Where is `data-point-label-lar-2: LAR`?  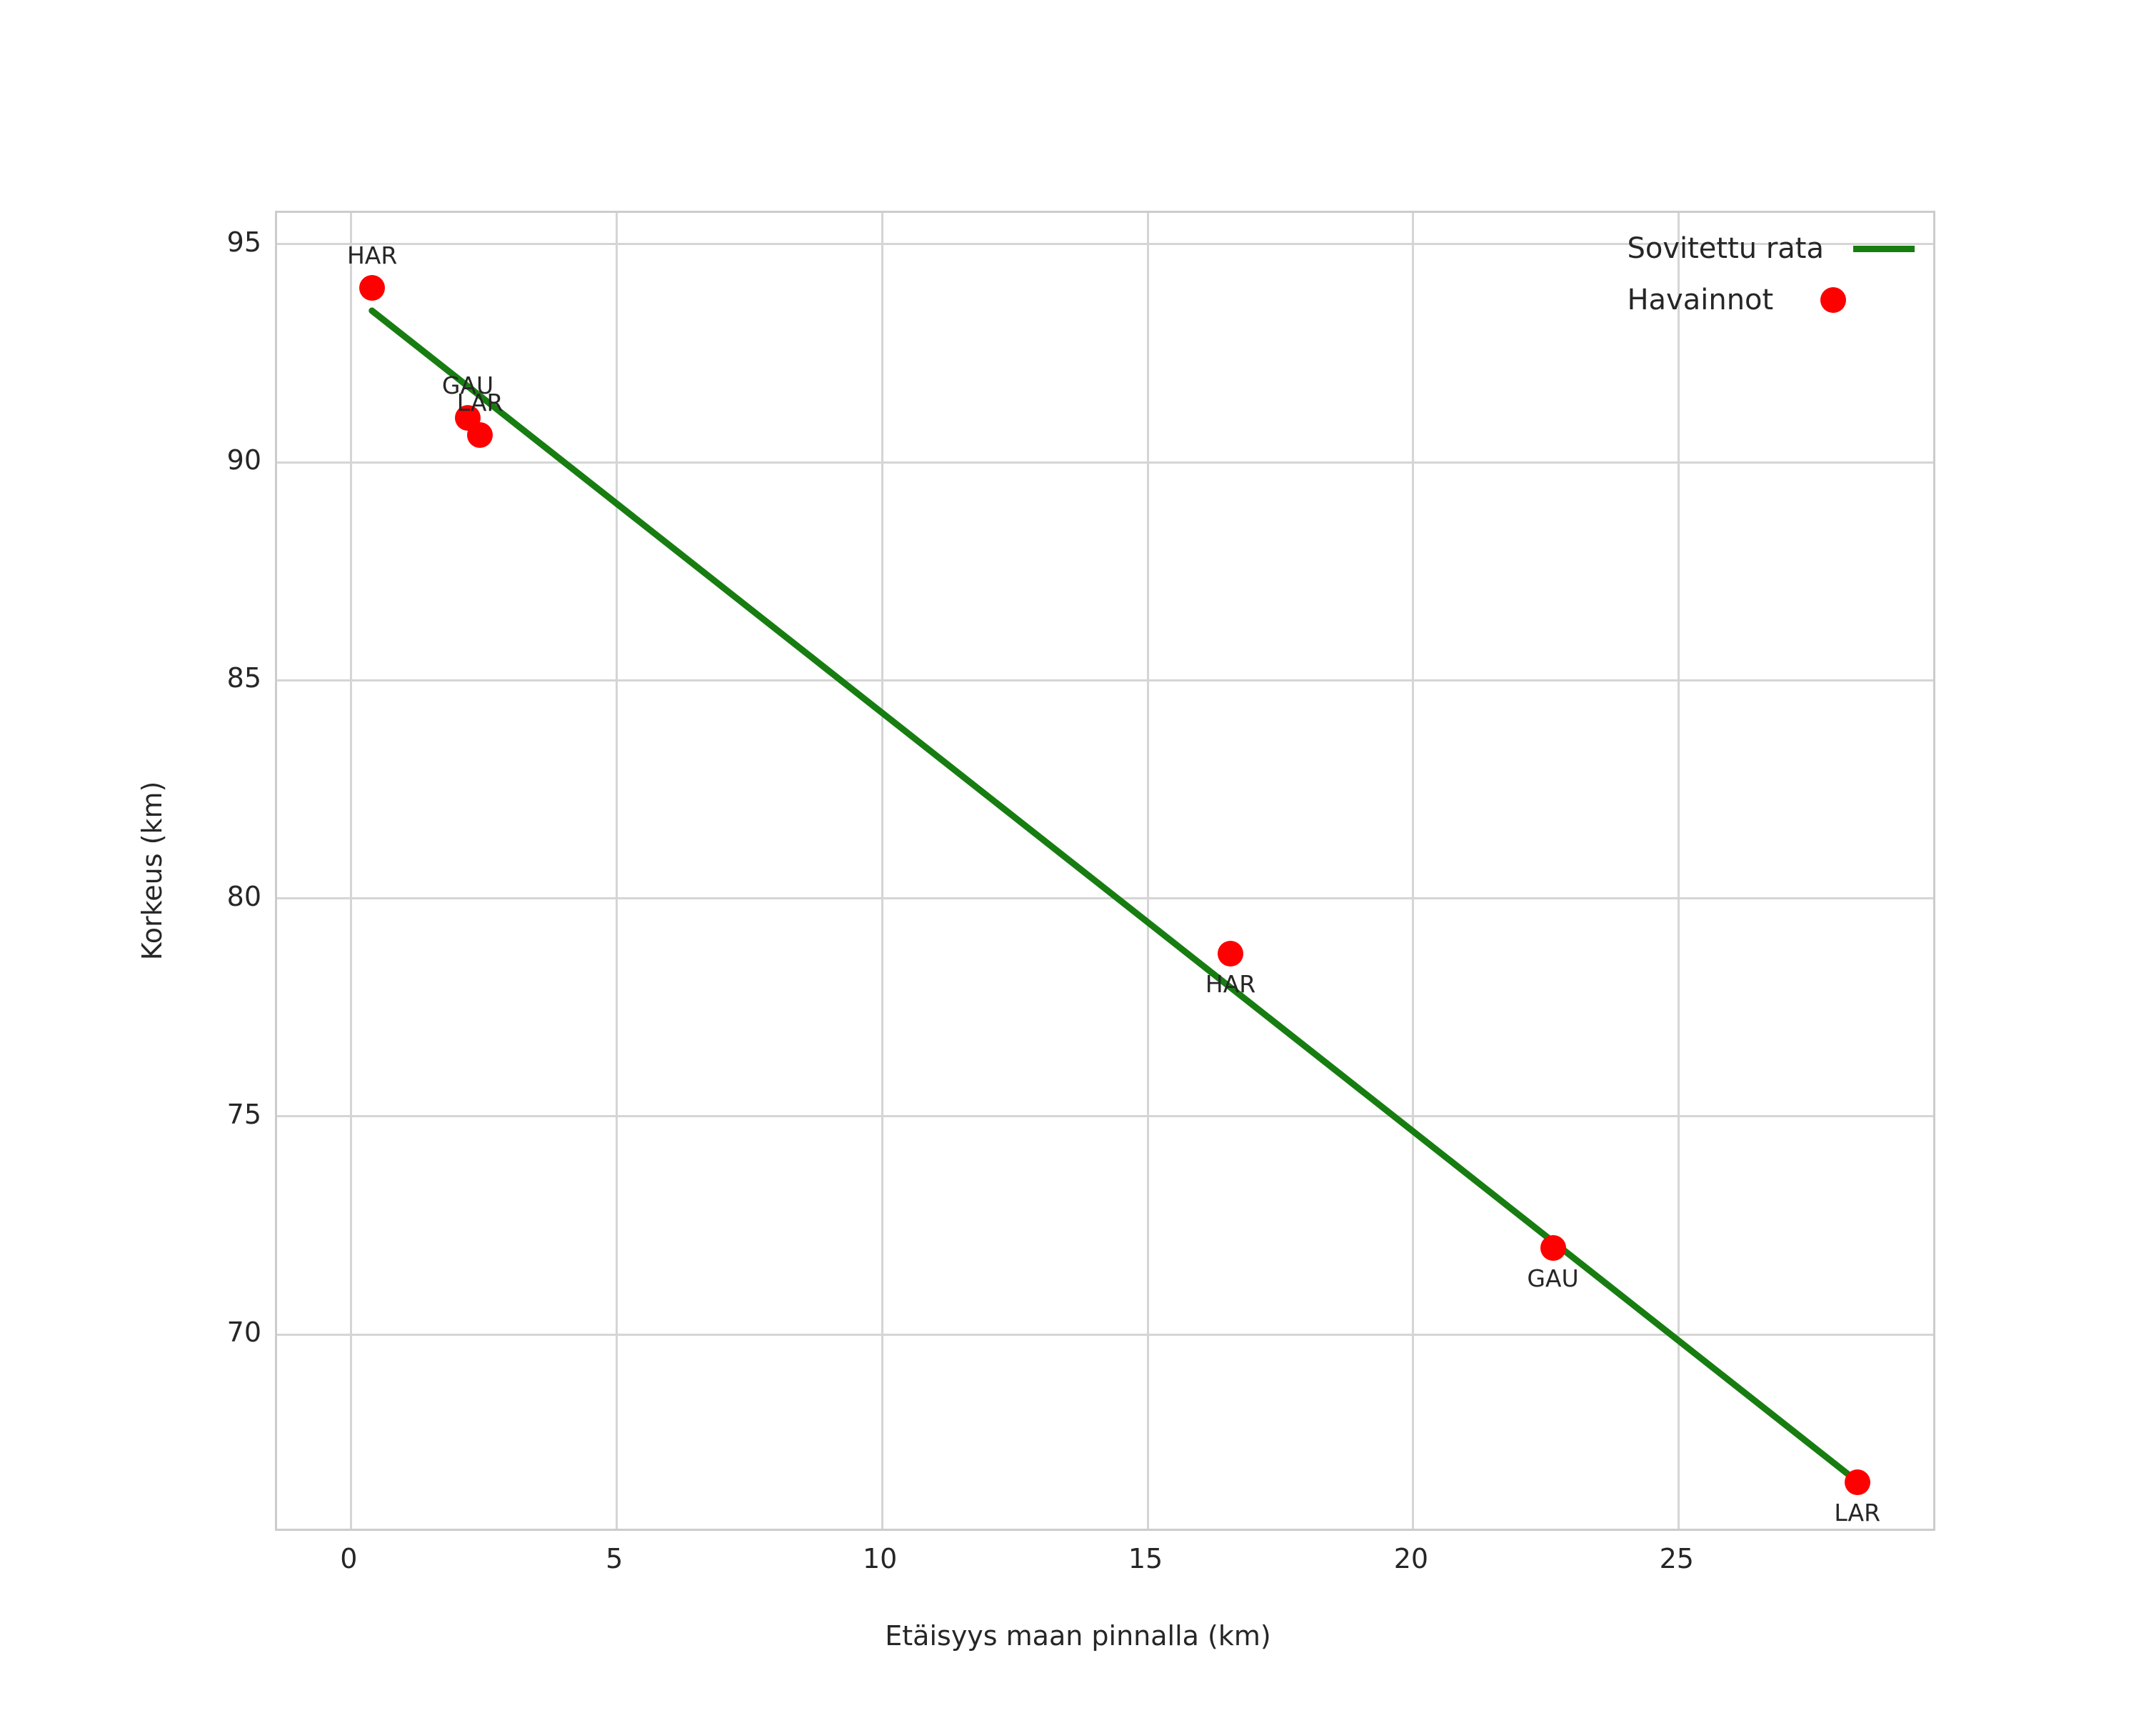
data-point-label-lar-2: LAR is located at coordinates (480, 403).